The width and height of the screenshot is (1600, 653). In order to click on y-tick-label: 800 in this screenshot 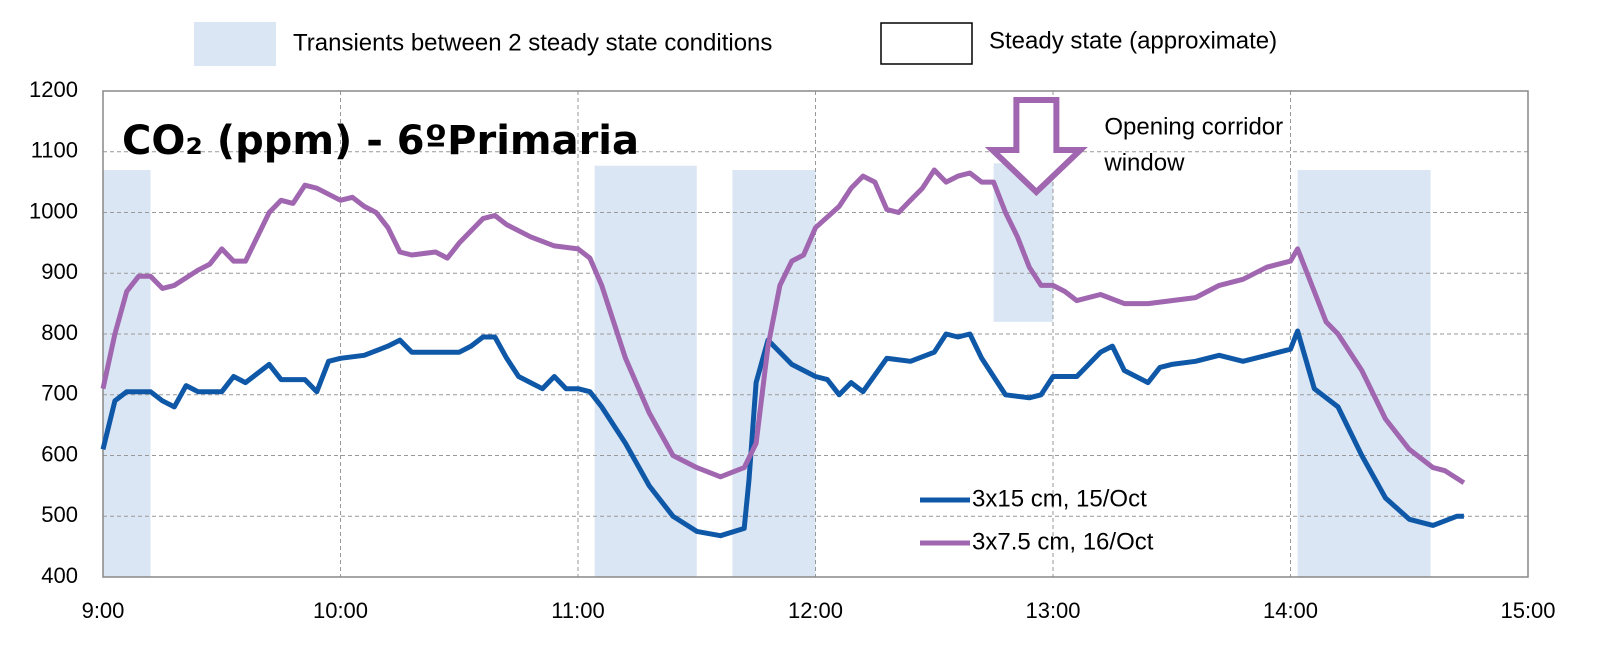, I will do `click(59, 332)`.